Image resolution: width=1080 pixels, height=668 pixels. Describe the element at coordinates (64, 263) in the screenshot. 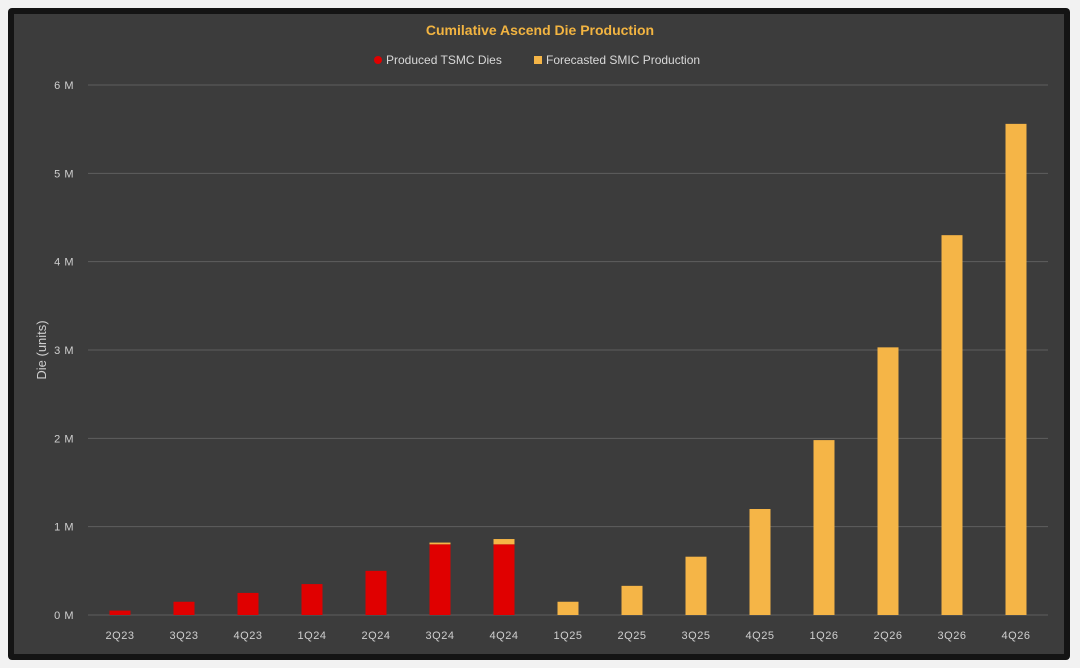

I see `y-tick-label: 4 M` at that location.